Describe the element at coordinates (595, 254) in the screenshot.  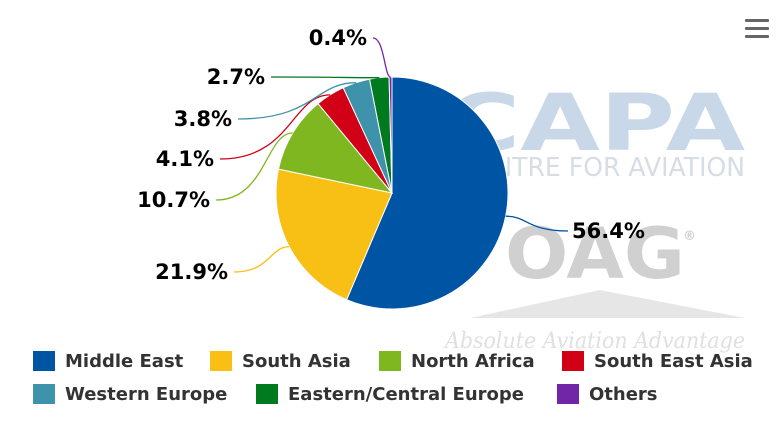
I see `watermark-oag: OAG` at that location.